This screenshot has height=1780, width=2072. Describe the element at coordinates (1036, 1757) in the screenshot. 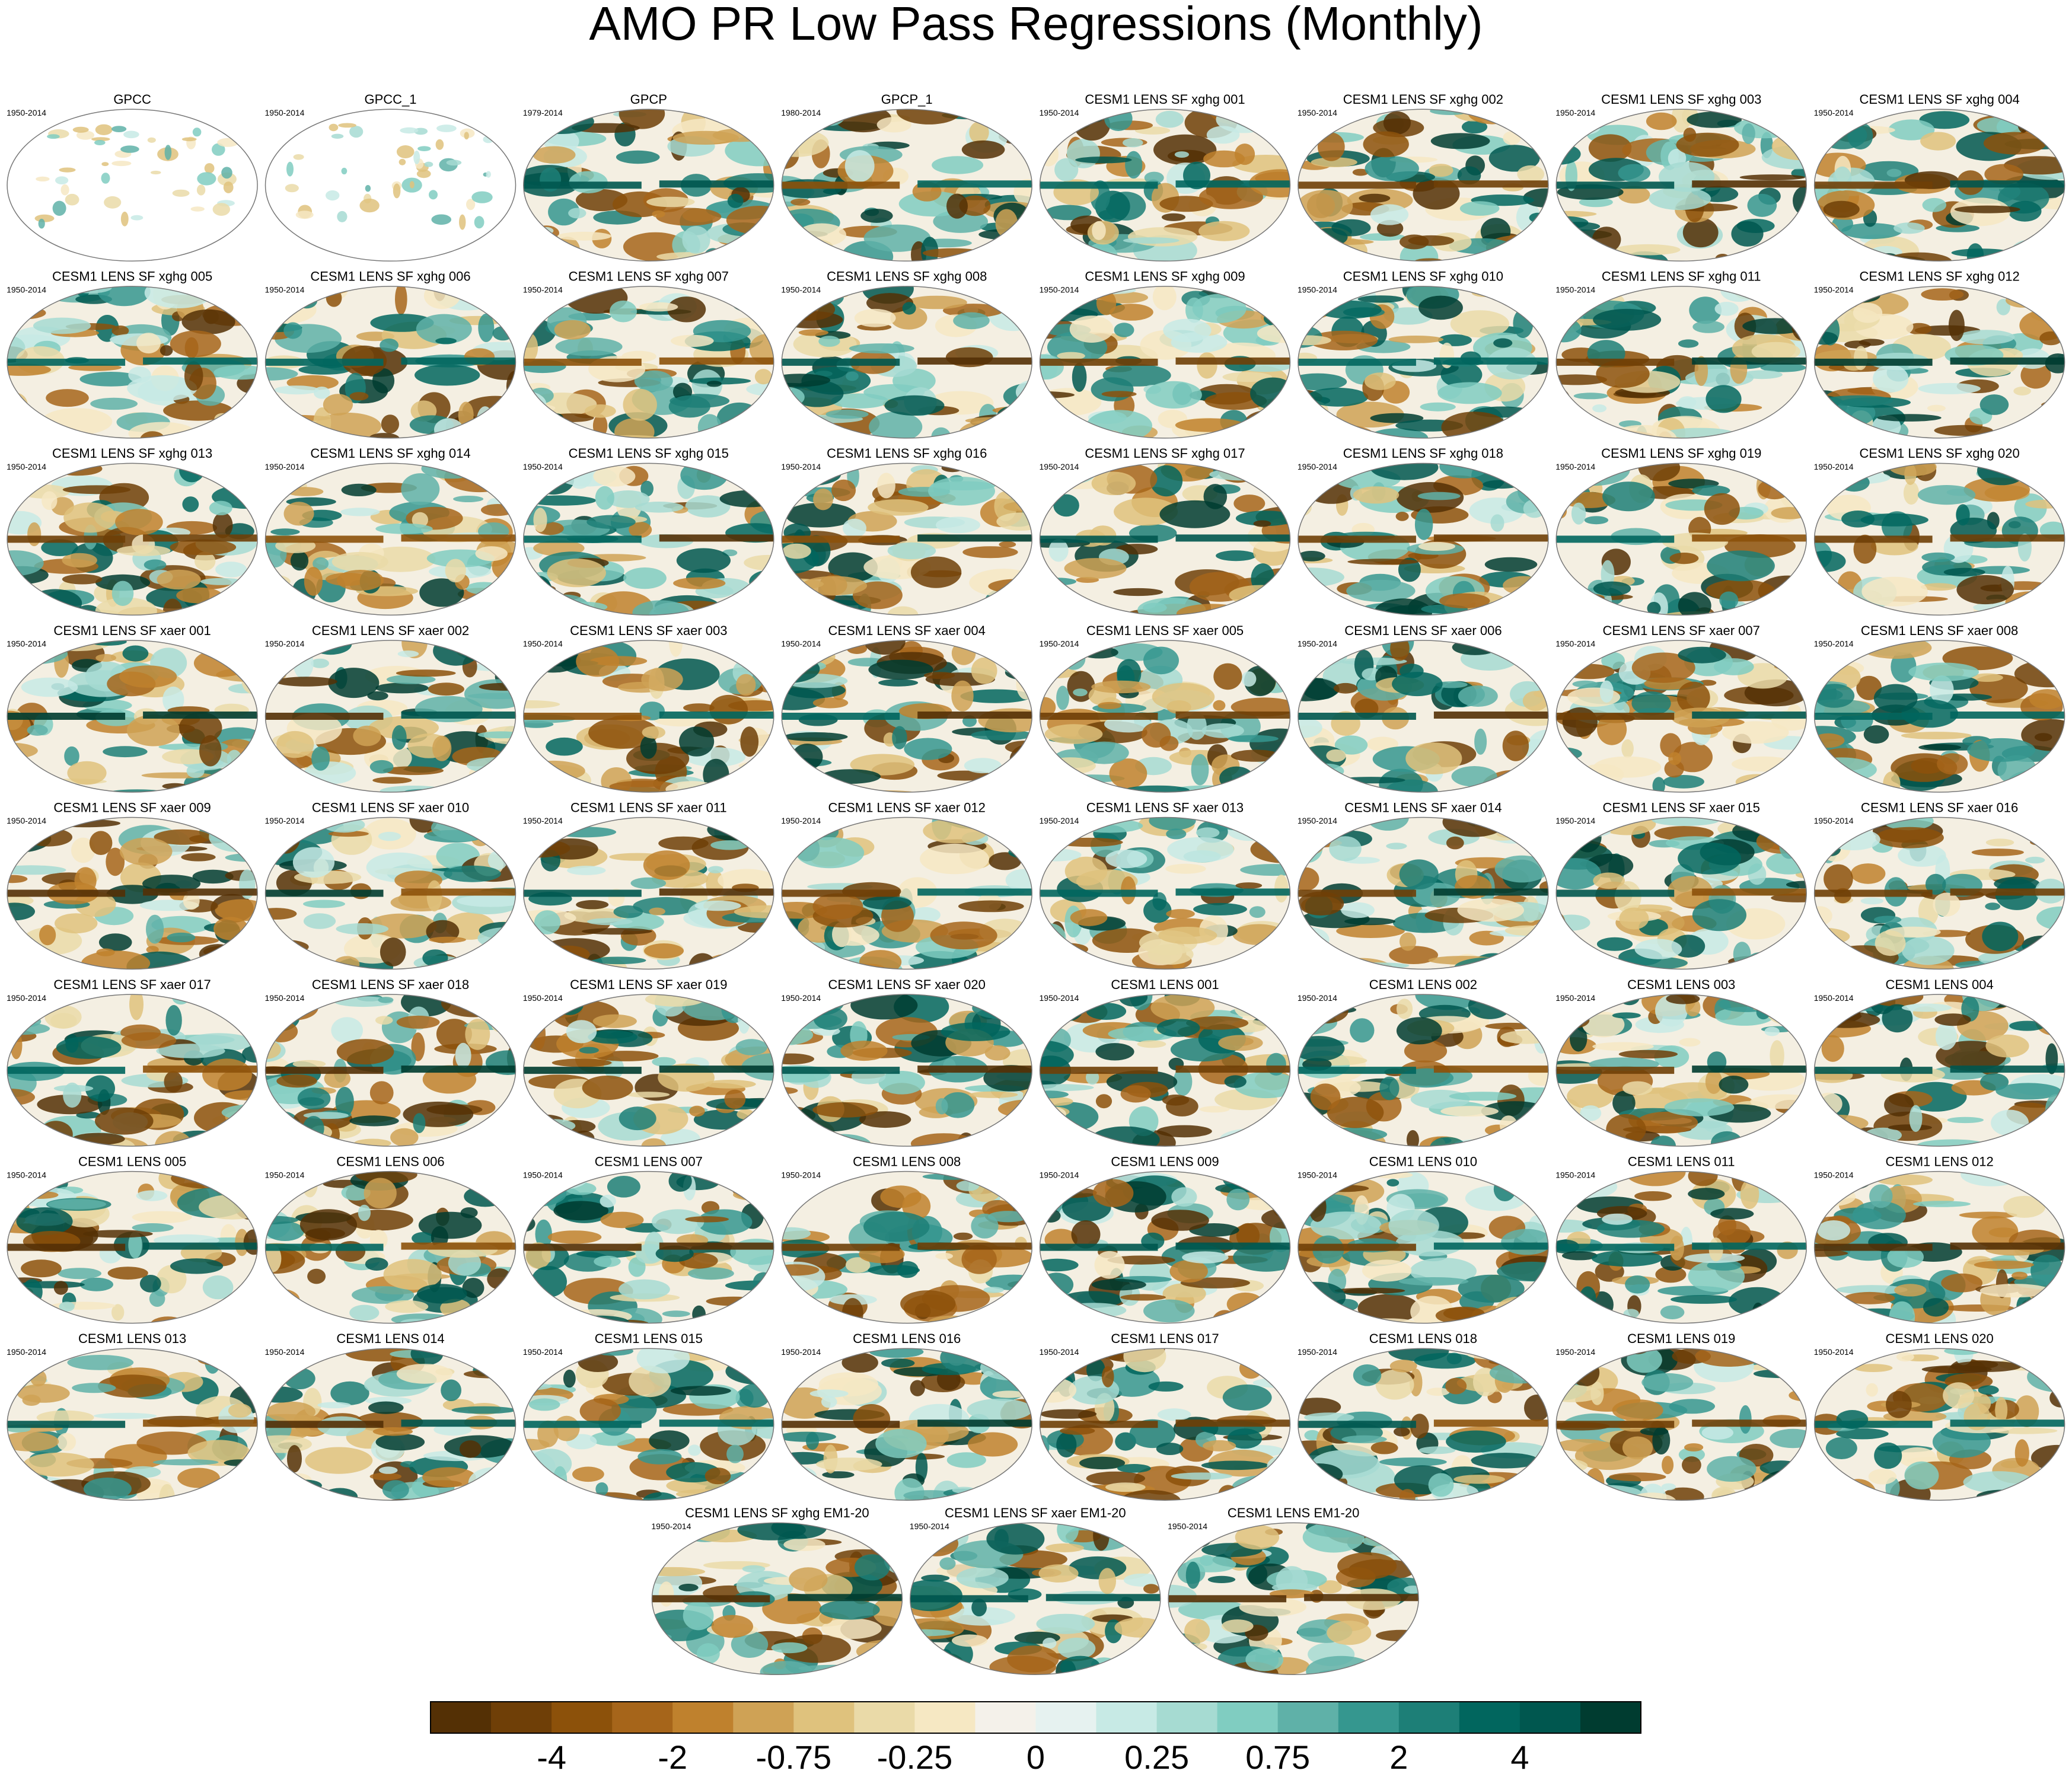

I see `colorbar-label: 0` at that location.